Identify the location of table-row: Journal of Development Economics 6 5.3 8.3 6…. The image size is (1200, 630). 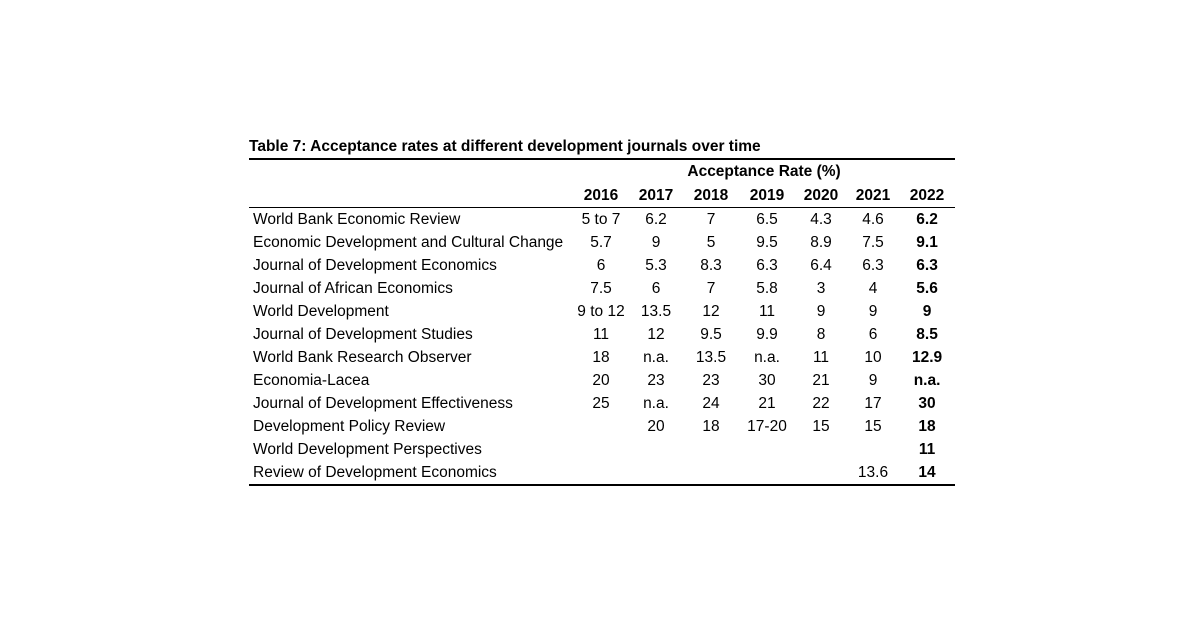
(602, 265).